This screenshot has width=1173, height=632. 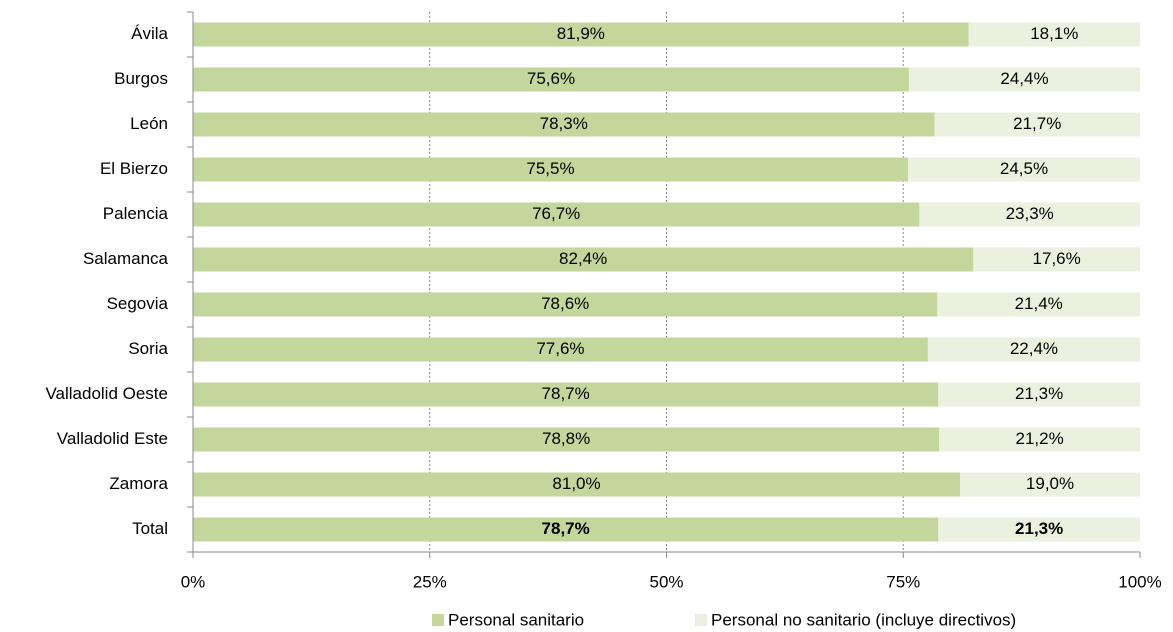 I want to click on y-tick-label: El Bierzo, so click(x=134, y=168).